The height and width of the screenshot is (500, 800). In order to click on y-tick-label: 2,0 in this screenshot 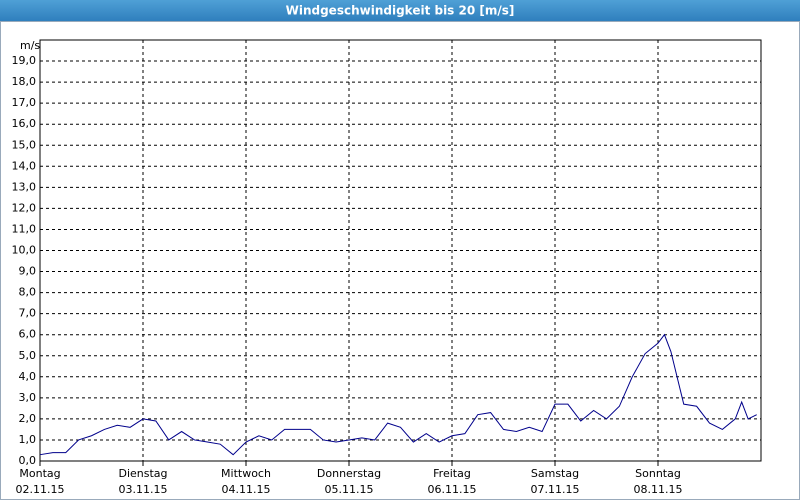, I will do `click(28, 418)`.